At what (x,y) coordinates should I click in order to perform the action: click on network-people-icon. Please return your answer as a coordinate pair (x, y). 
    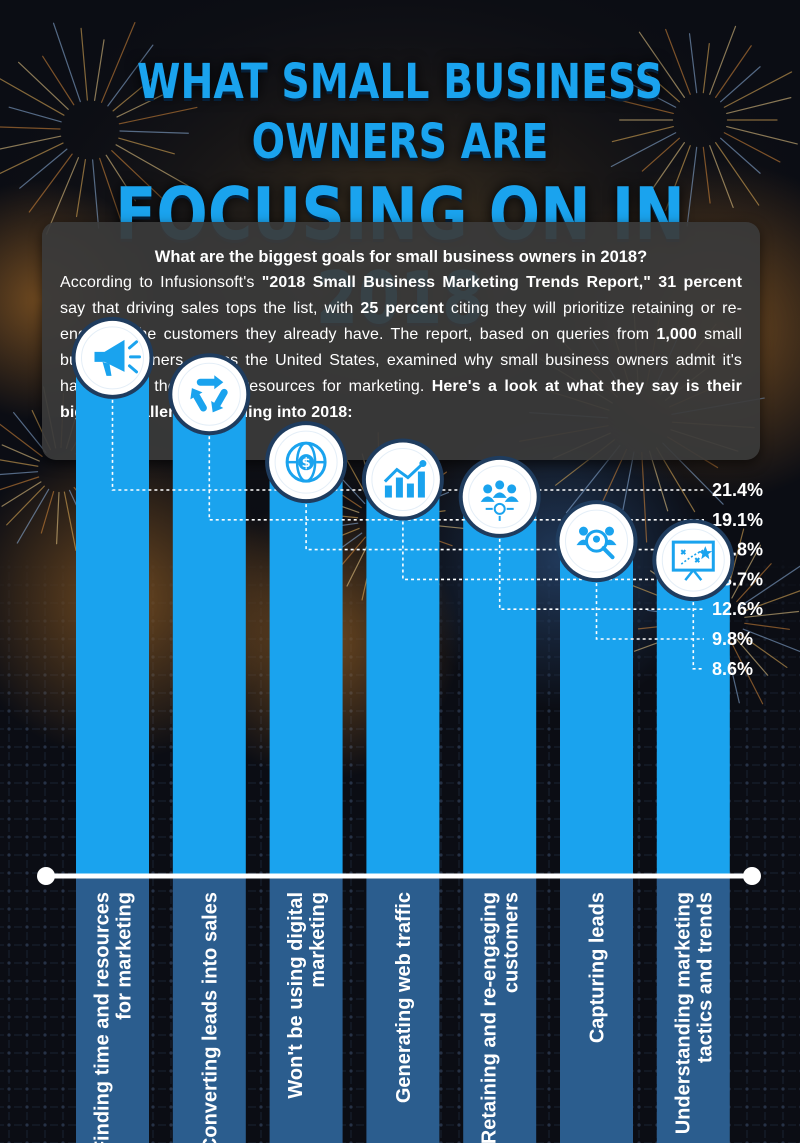
    Looking at the image, I should click on (499, 496).